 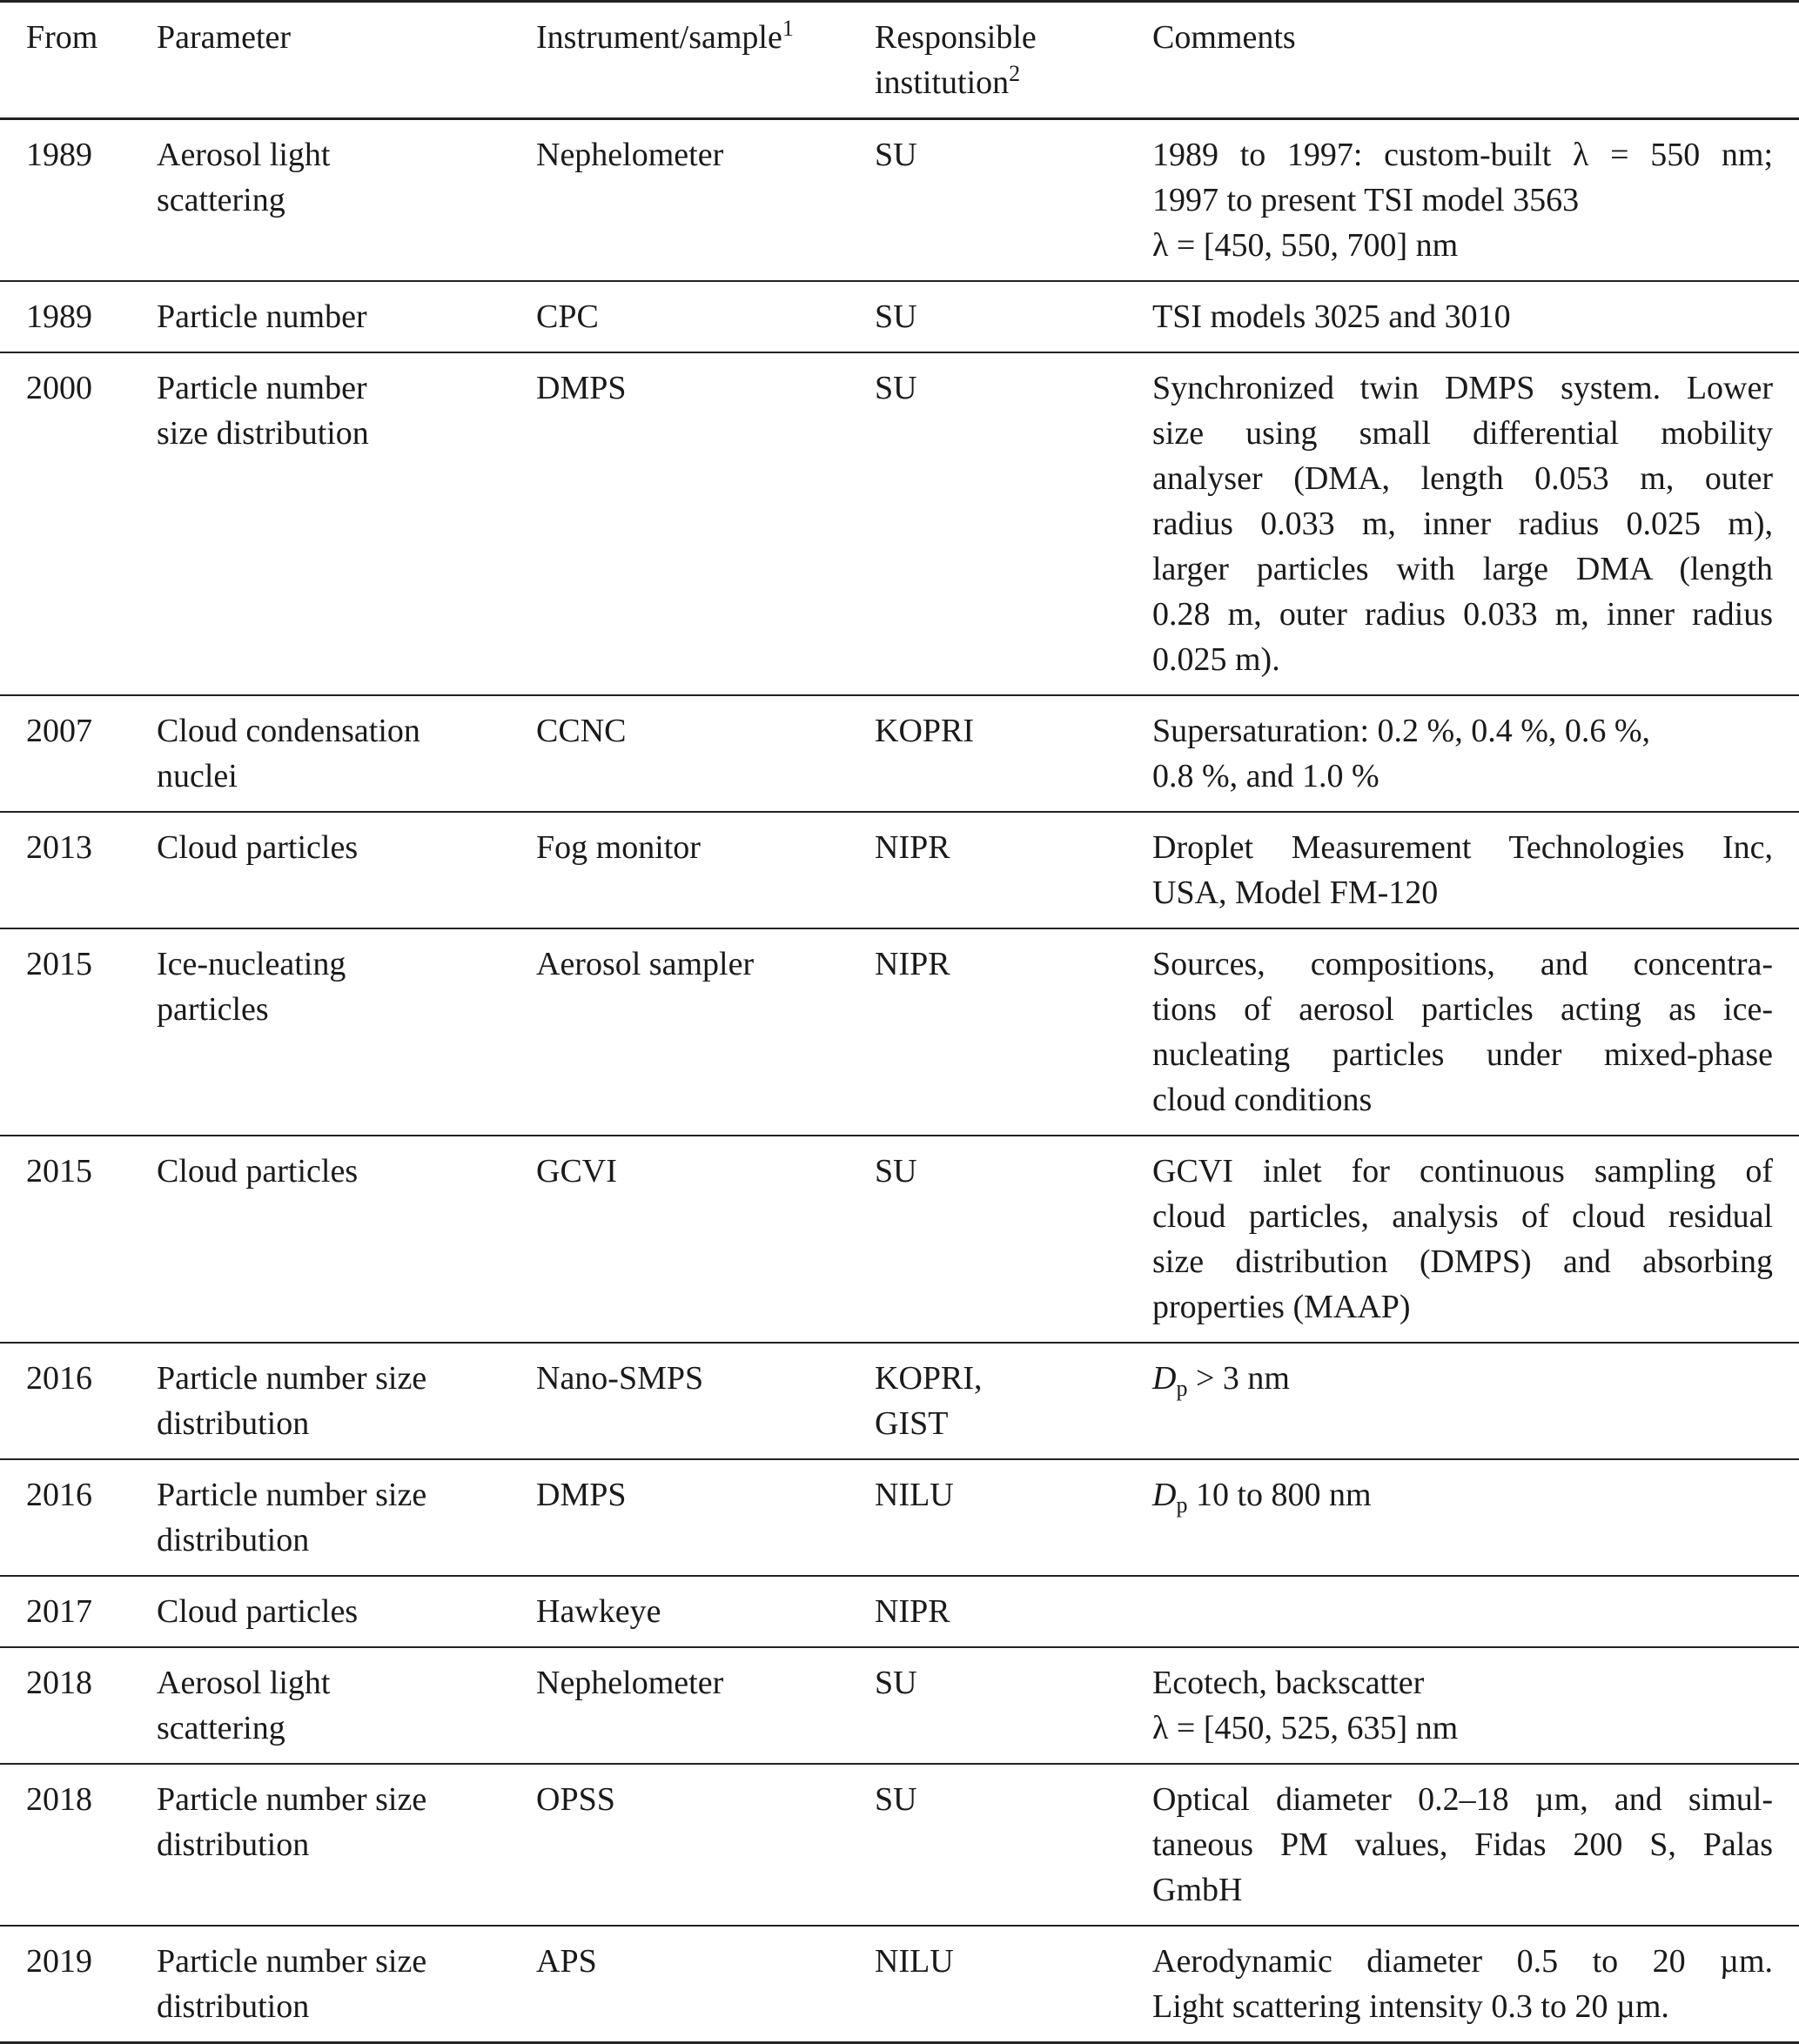 I want to click on header-parameter: Parameter, so click(x=224, y=37).